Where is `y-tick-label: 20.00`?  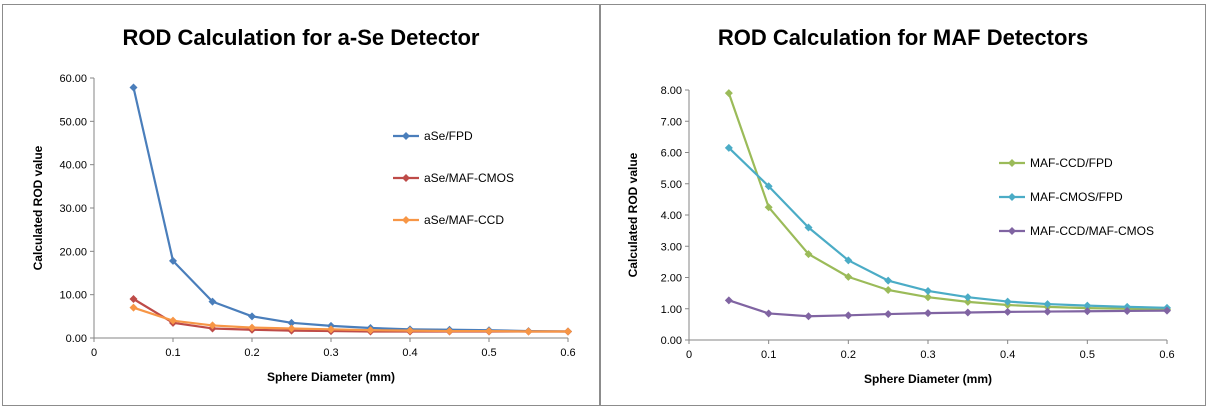
y-tick-label: 20.00 is located at coordinates (73, 252).